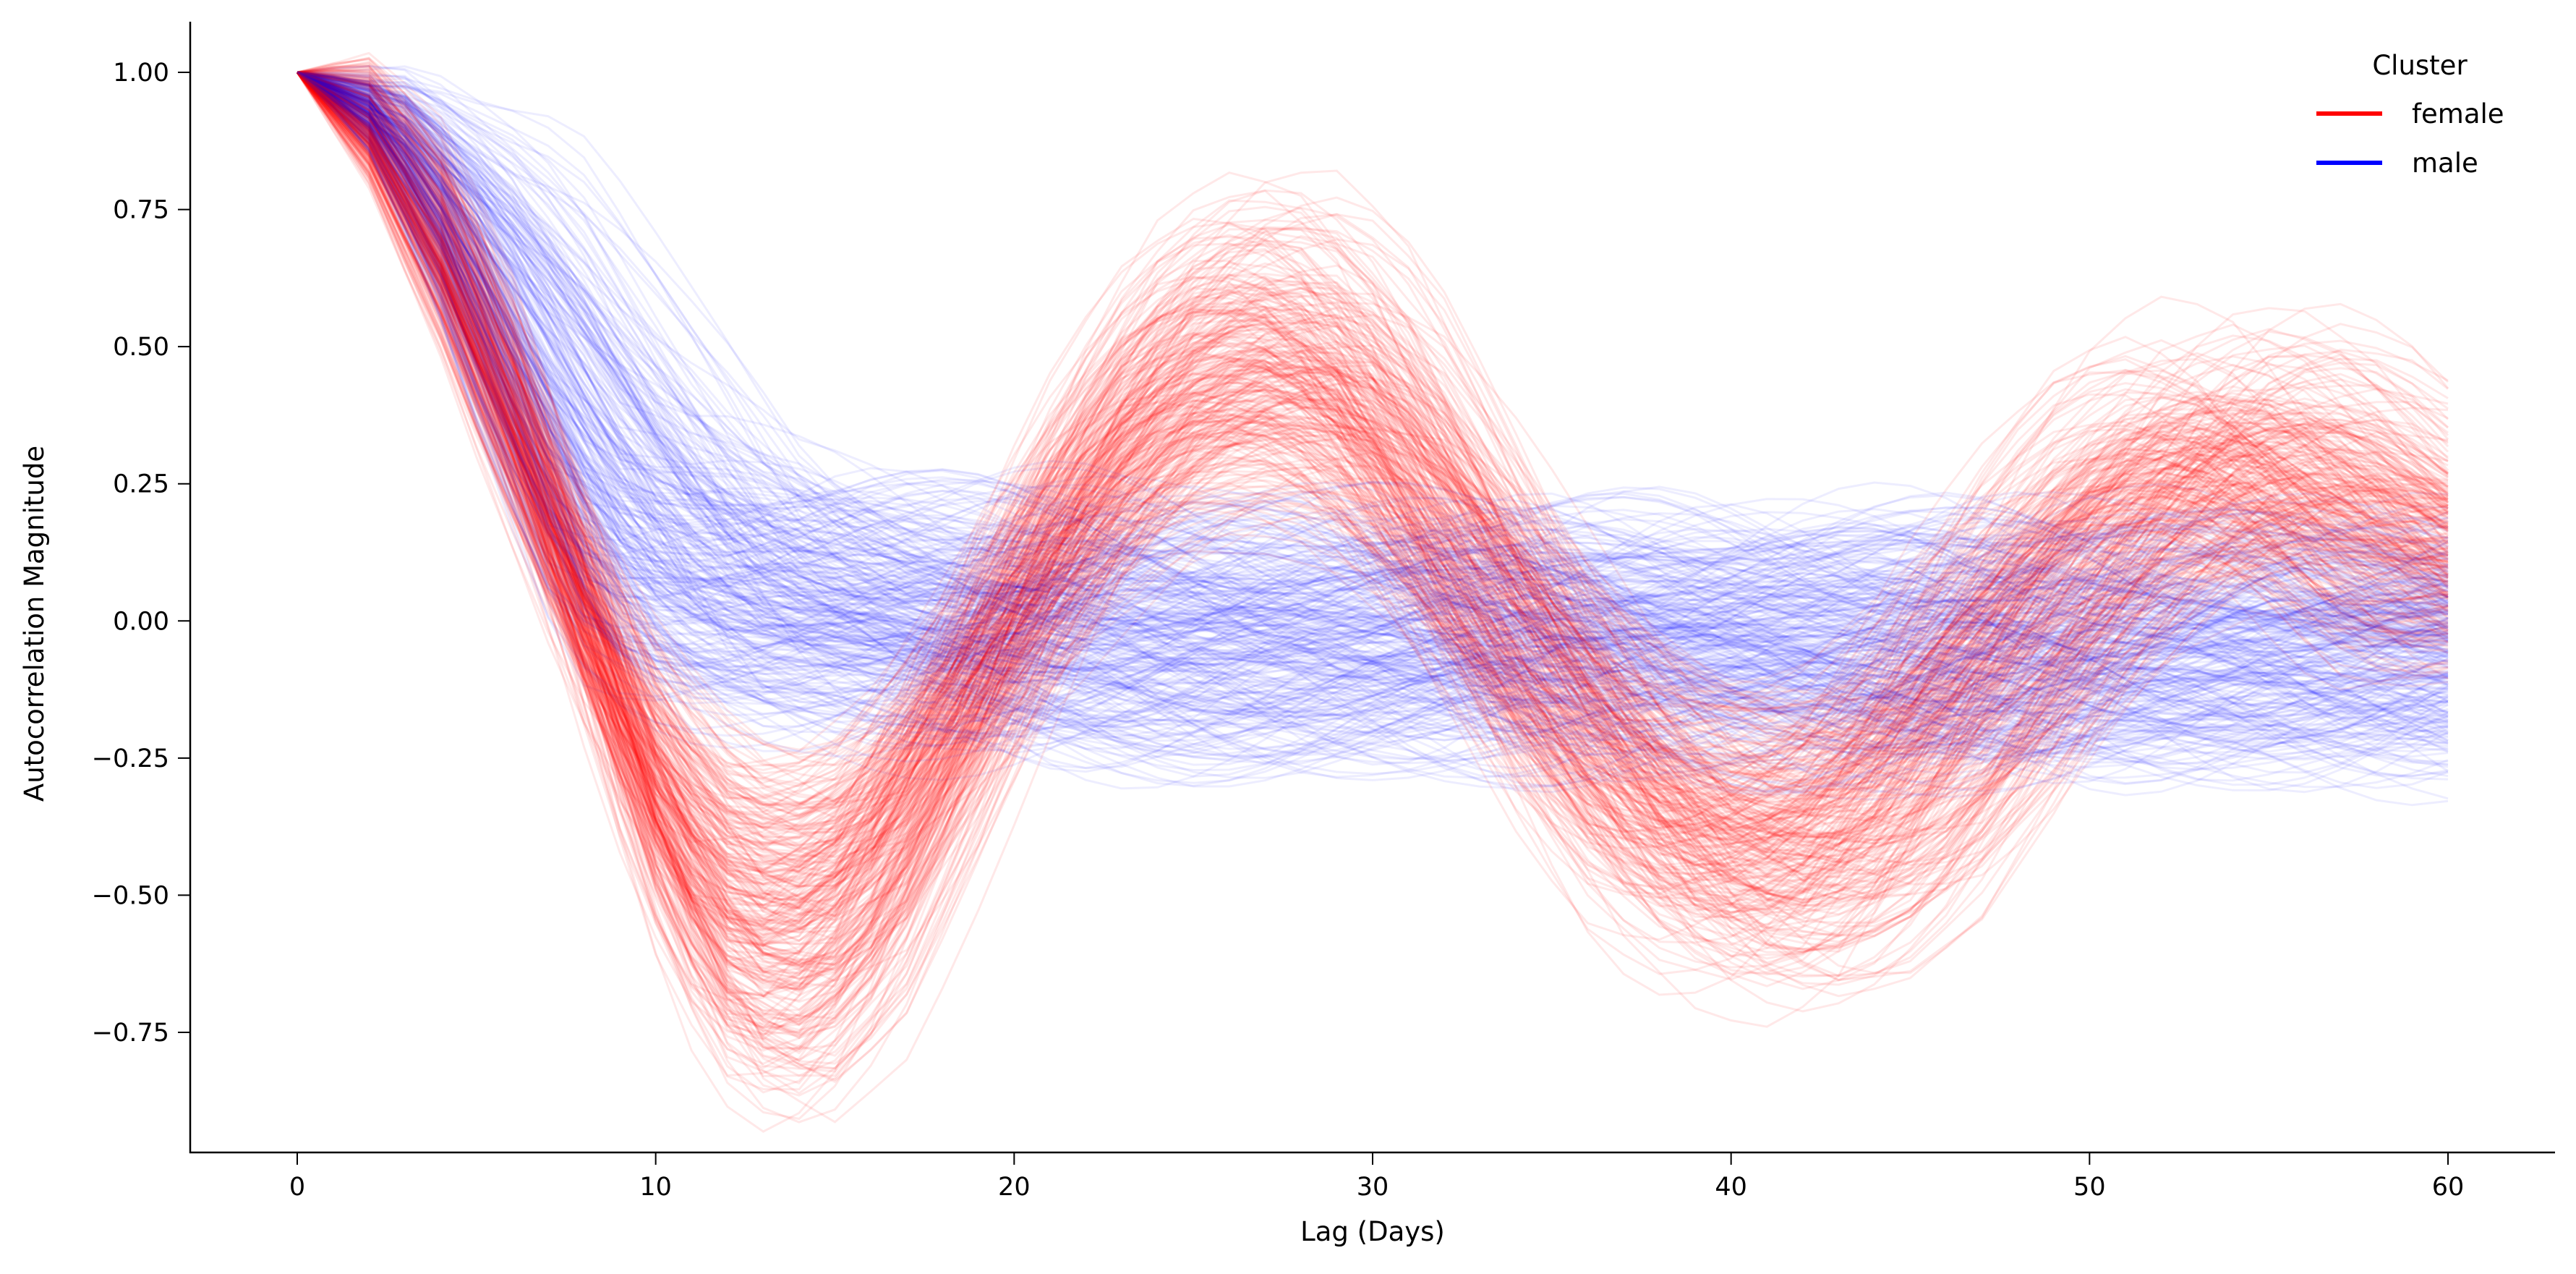 This screenshot has width=2576, height=1274. Describe the element at coordinates (131, 758) in the screenshot. I see `y-tick-label: −0.25` at that location.